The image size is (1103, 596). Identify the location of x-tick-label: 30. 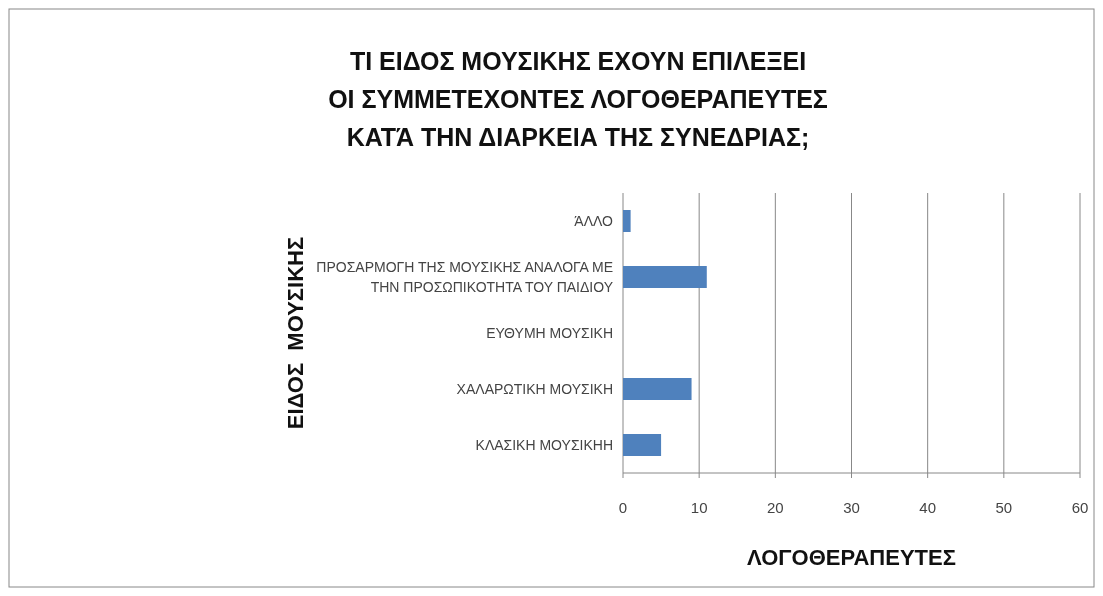
(851, 507).